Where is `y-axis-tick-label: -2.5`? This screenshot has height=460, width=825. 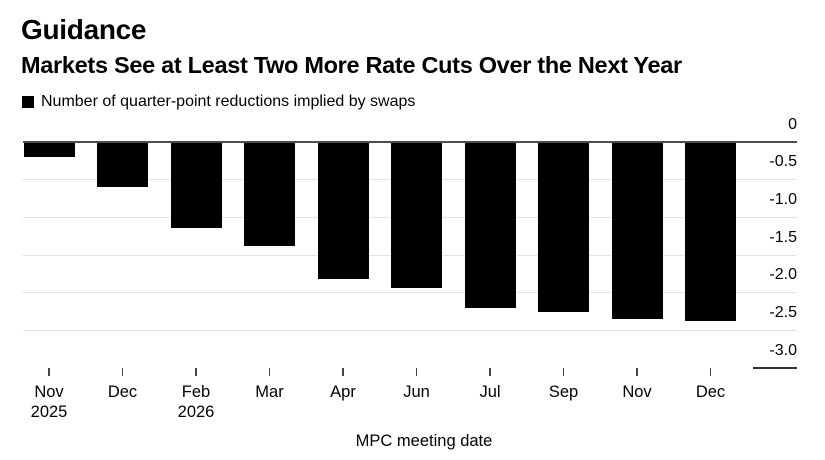 y-axis-tick-label: -2.5 is located at coordinates (783, 312).